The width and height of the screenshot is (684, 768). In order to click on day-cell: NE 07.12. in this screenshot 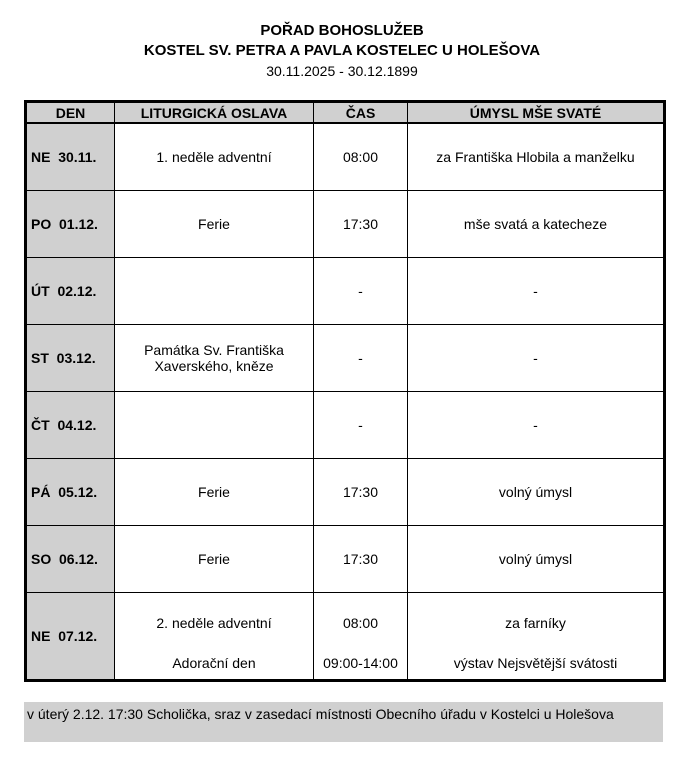, I will do `click(70, 636)`.